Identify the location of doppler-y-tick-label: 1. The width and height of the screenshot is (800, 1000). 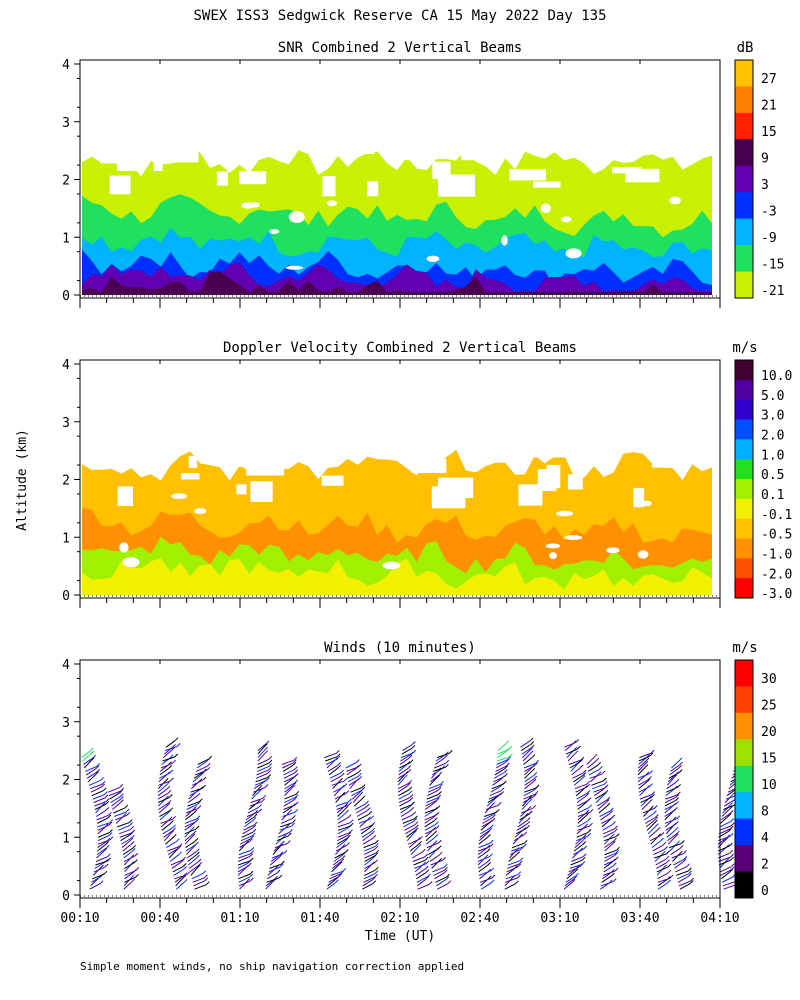
(66, 538).